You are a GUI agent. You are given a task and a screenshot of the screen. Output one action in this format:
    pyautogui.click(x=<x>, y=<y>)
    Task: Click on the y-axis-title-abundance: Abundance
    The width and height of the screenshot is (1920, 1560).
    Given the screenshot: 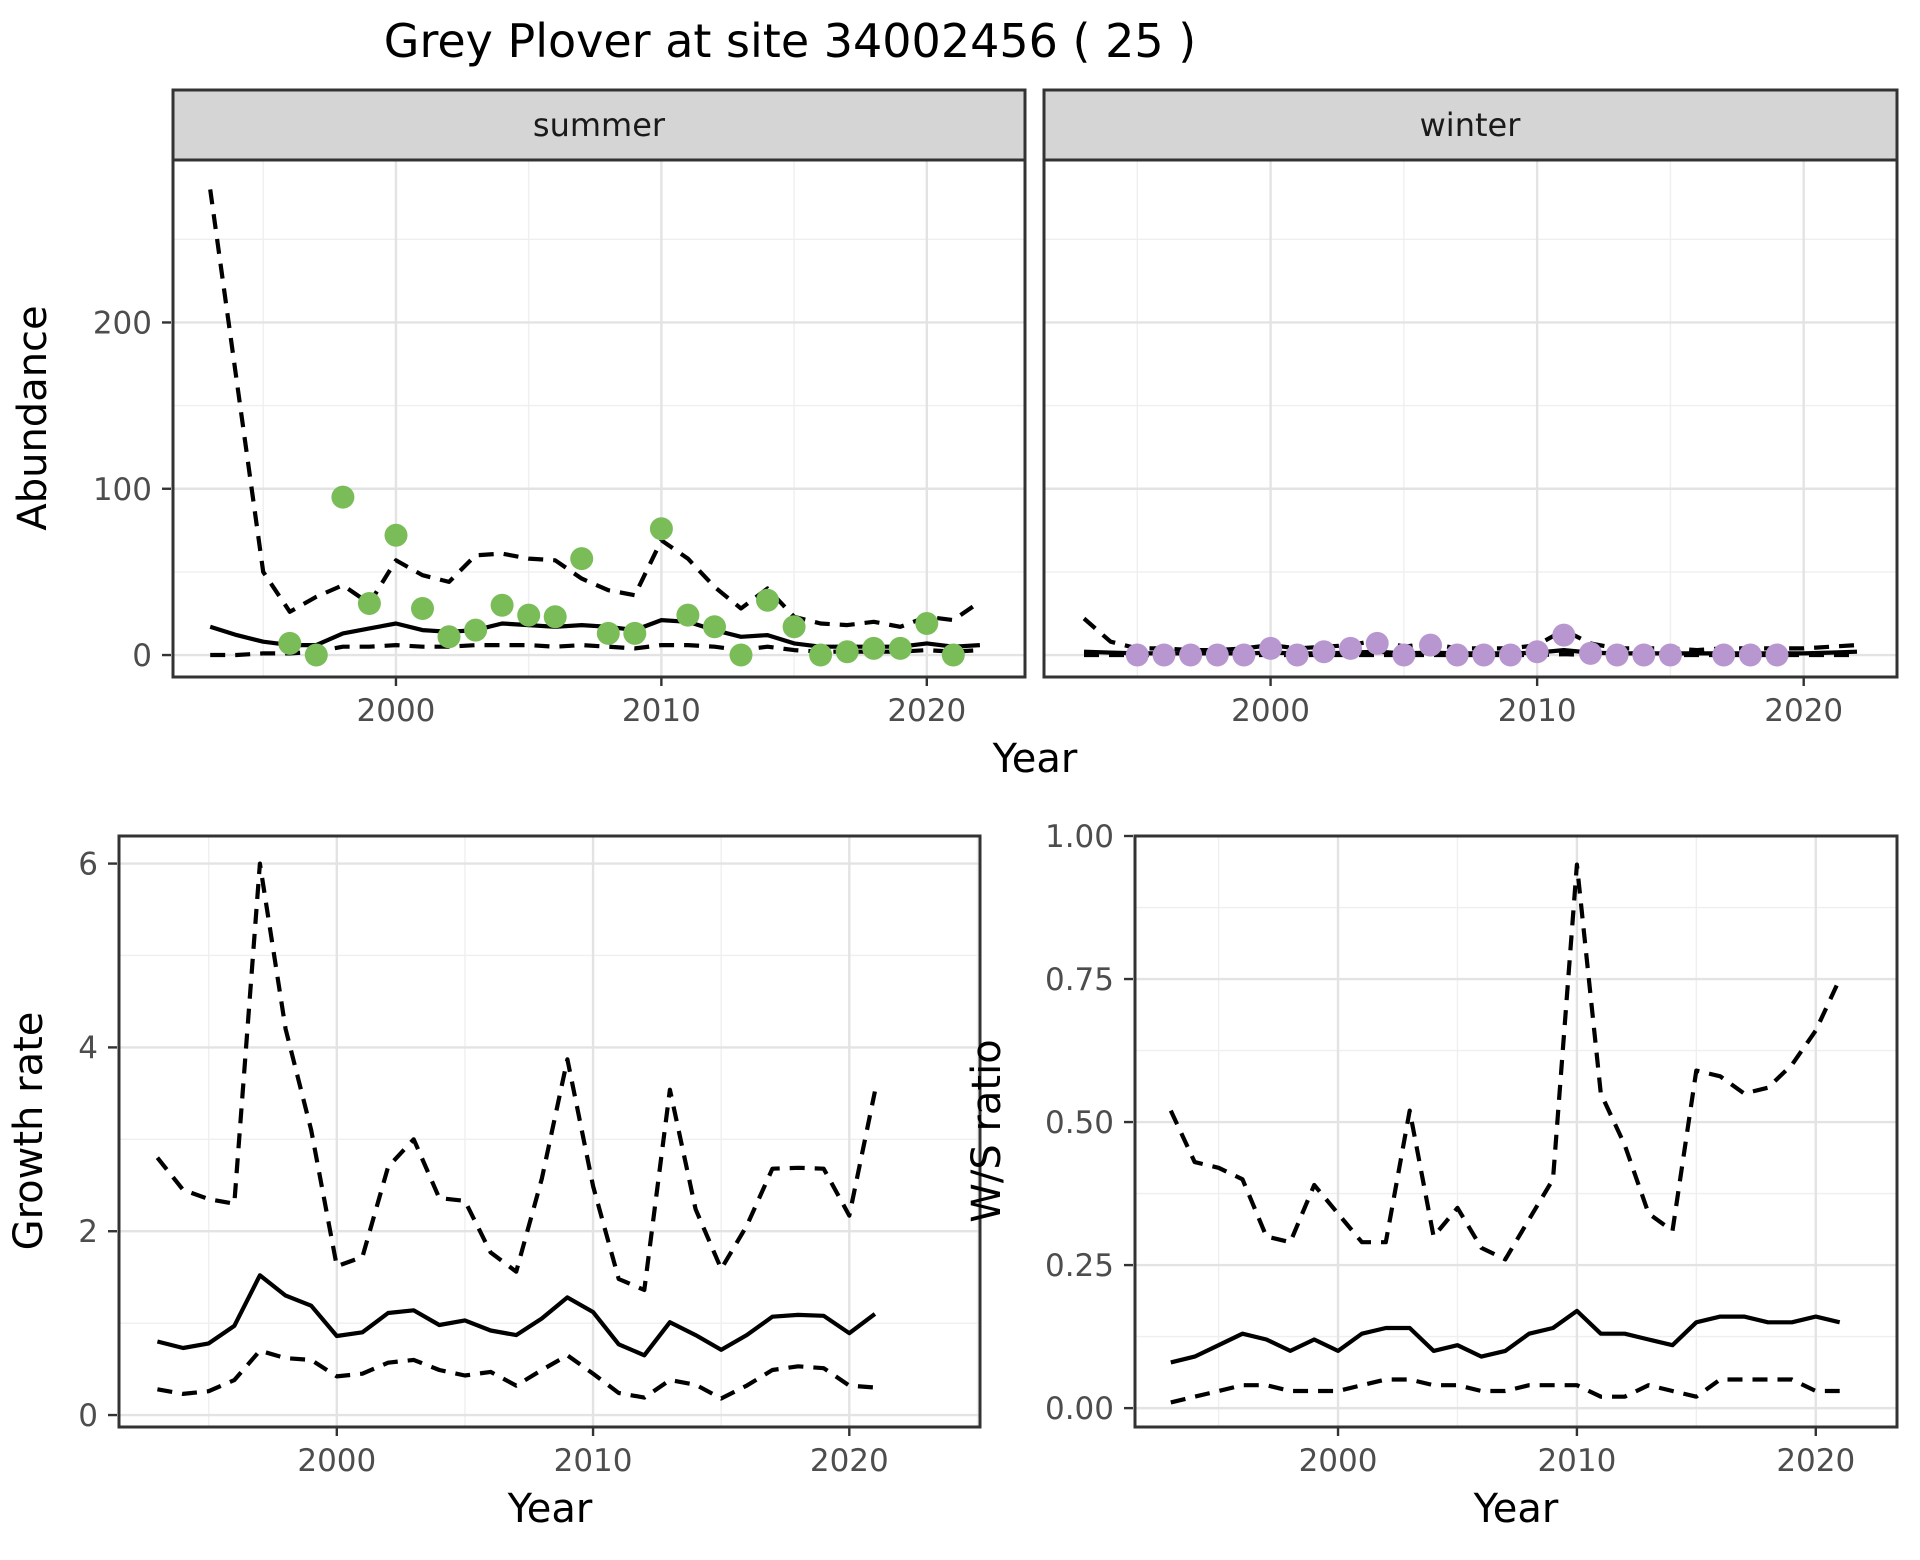 What is the action you would take?
    pyautogui.click(x=33, y=417)
    